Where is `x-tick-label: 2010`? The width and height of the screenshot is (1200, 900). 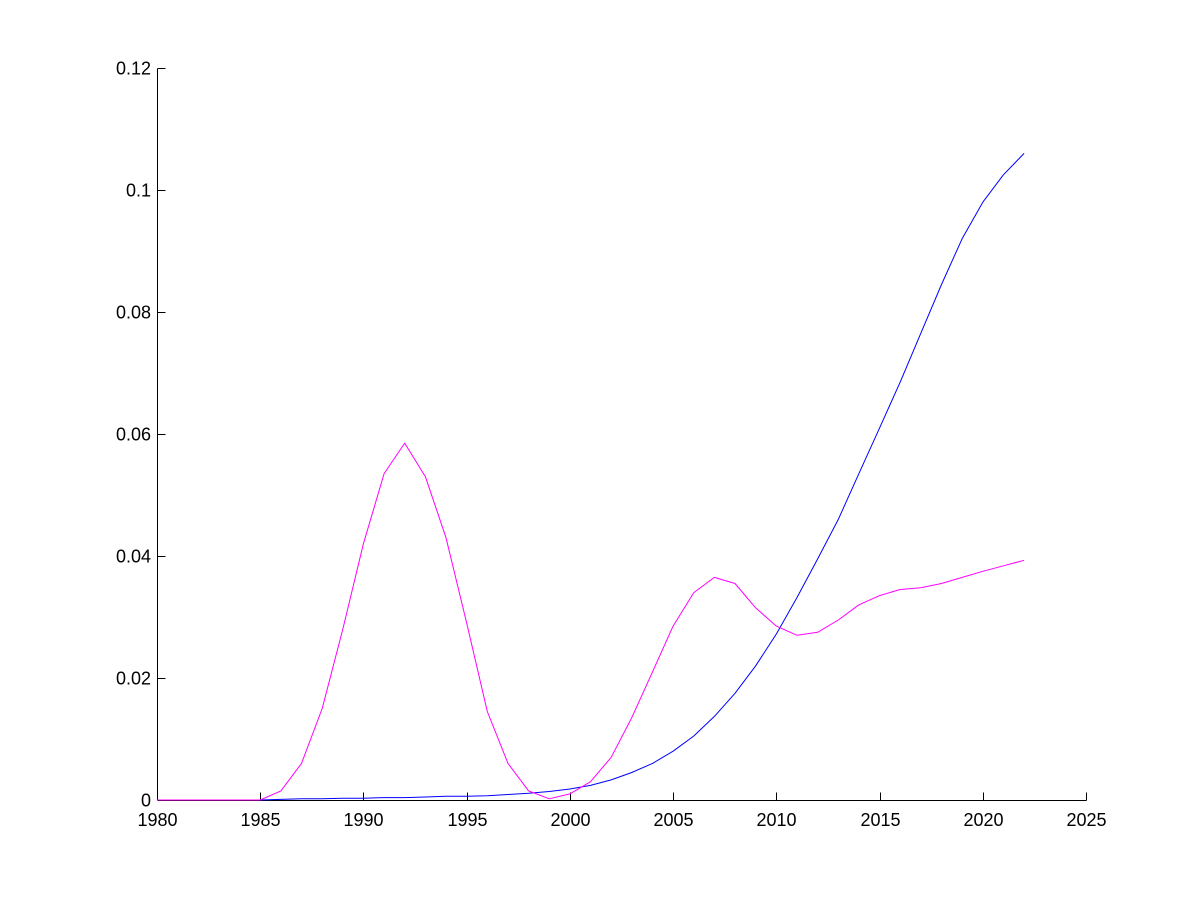 x-tick-label: 2010 is located at coordinates (776, 820).